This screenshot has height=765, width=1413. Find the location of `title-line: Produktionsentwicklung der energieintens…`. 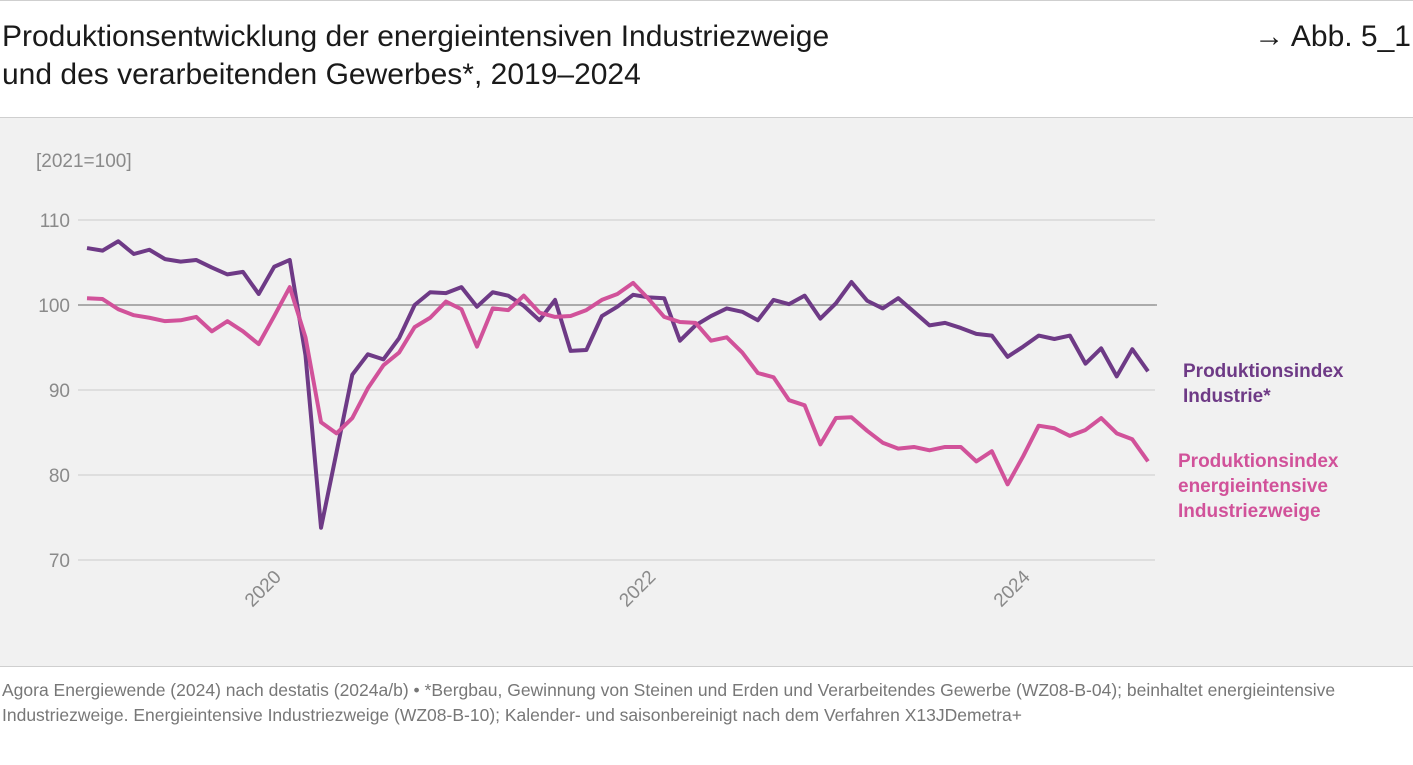

title-line: Produktionsentwicklung der energieintens… is located at coordinates (416, 36).